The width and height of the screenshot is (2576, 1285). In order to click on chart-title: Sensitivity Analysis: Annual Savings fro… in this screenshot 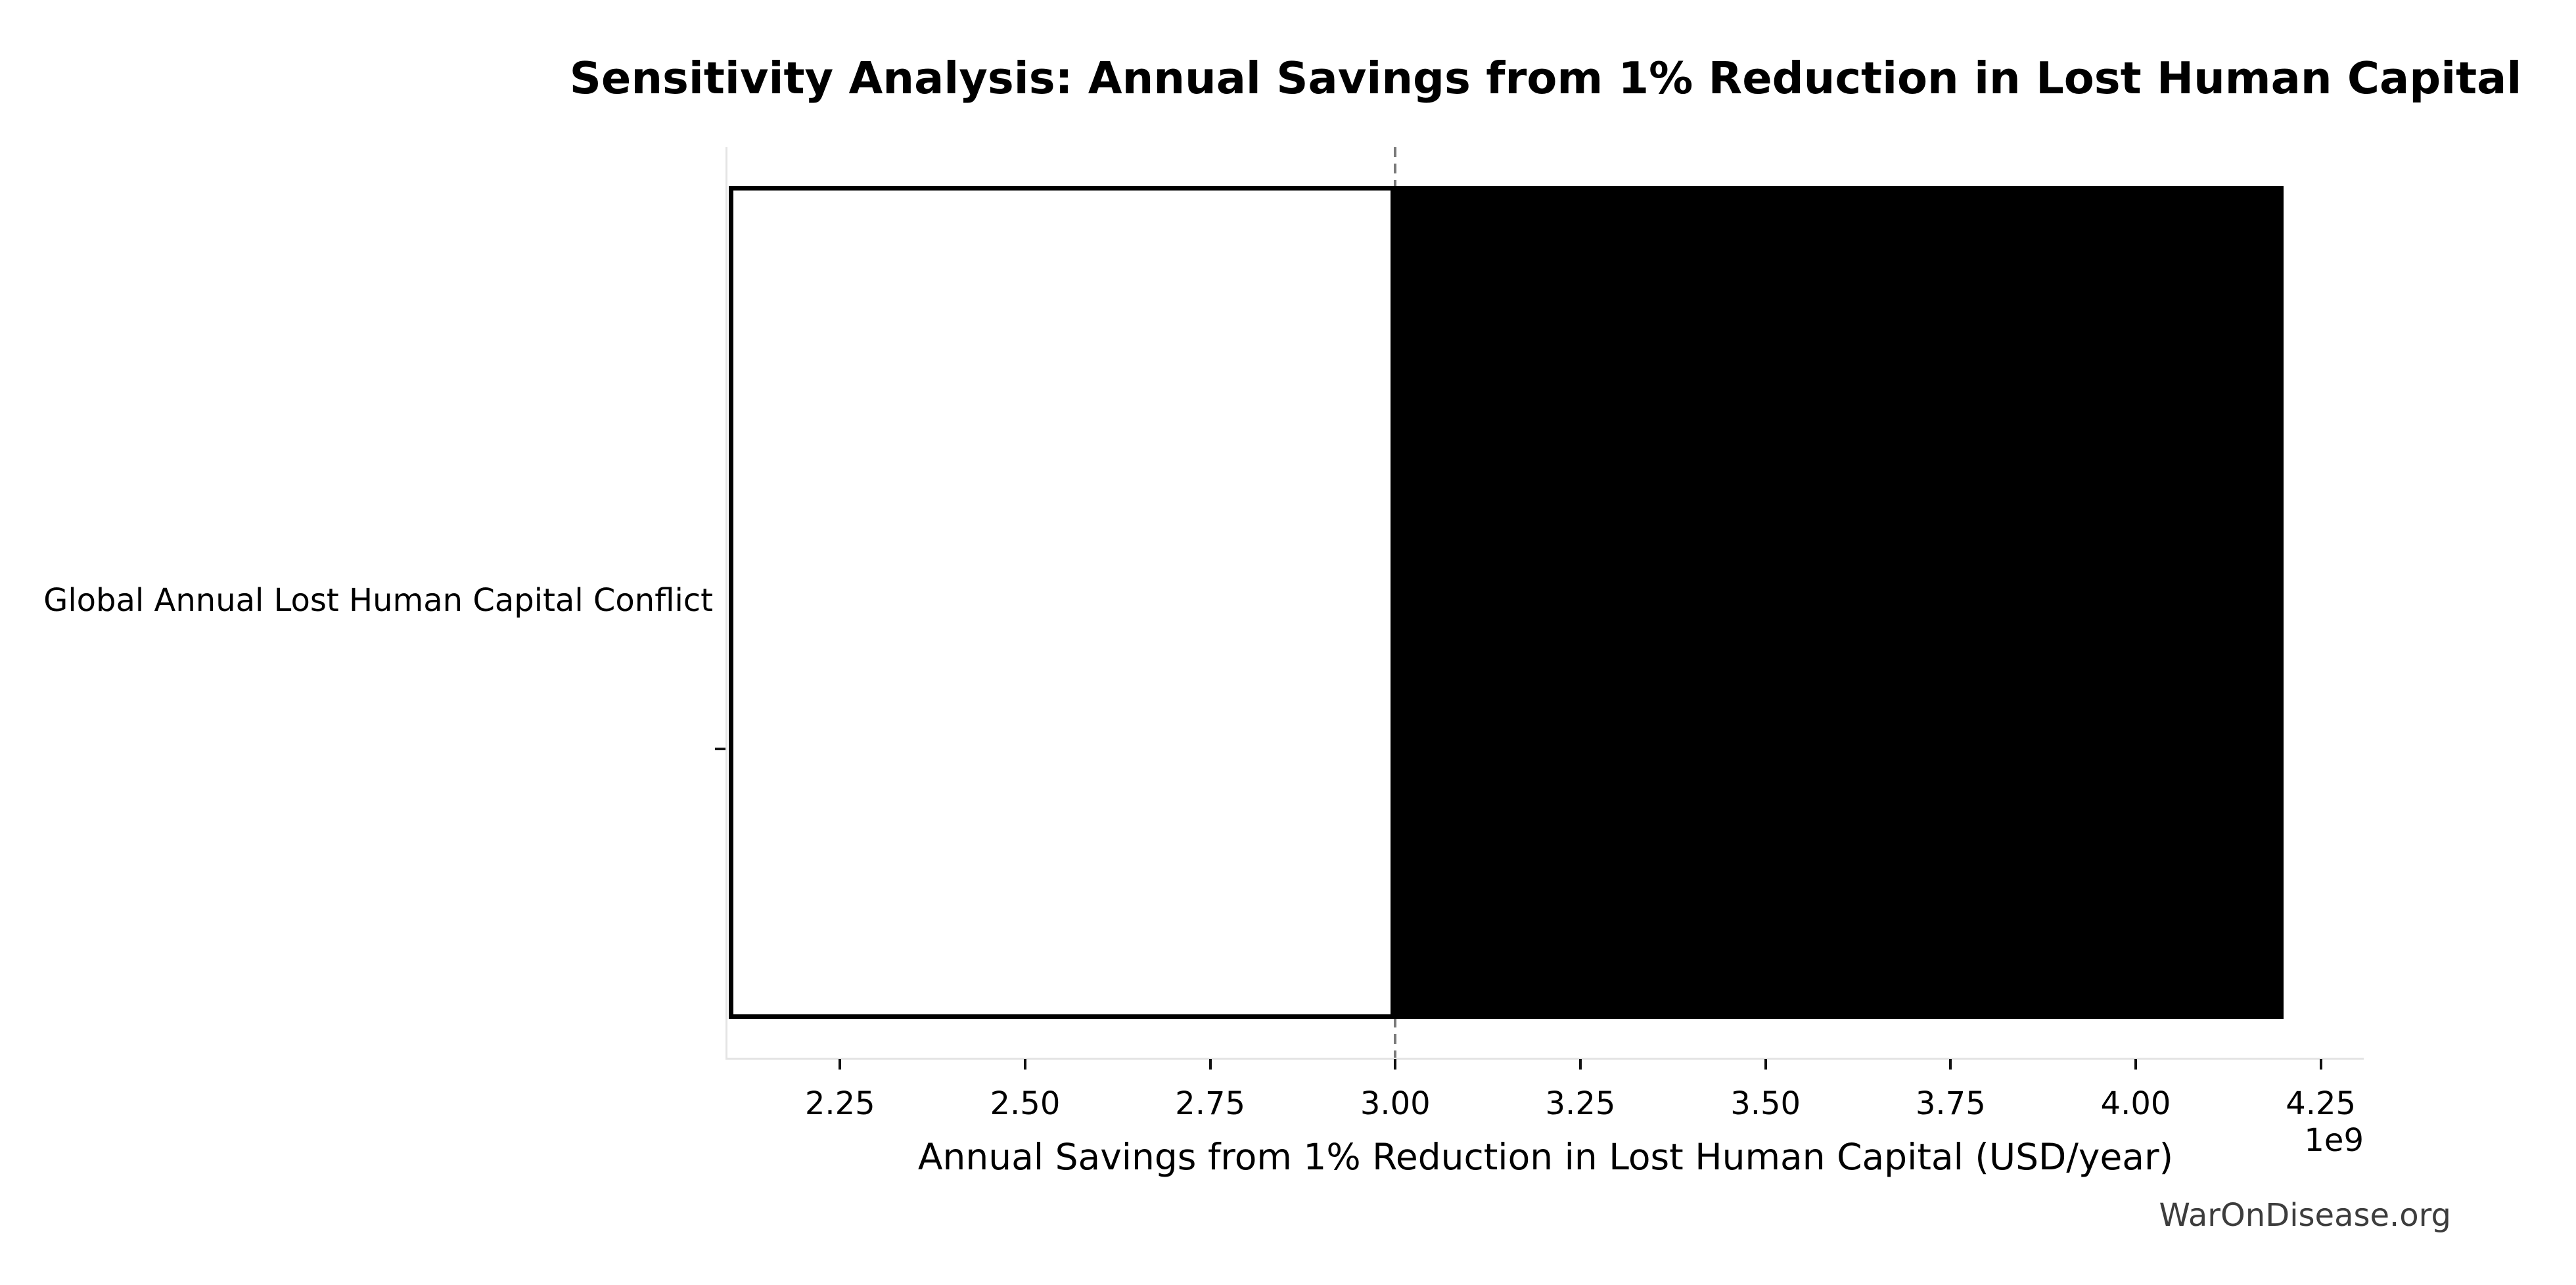, I will do `click(1545, 78)`.